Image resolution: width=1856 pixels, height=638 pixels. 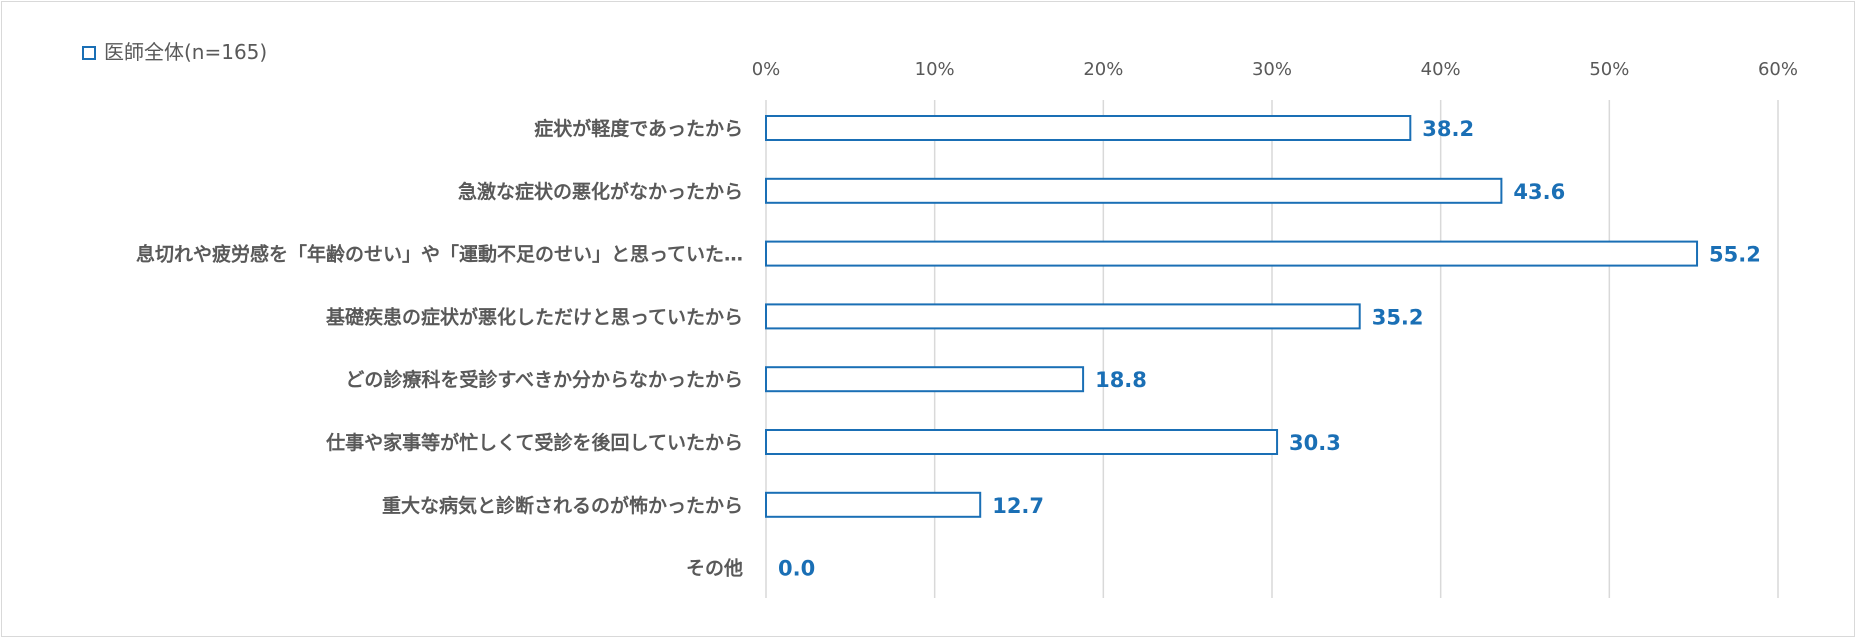 I want to click on data-label: 55.2, so click(x=1735, y=255).